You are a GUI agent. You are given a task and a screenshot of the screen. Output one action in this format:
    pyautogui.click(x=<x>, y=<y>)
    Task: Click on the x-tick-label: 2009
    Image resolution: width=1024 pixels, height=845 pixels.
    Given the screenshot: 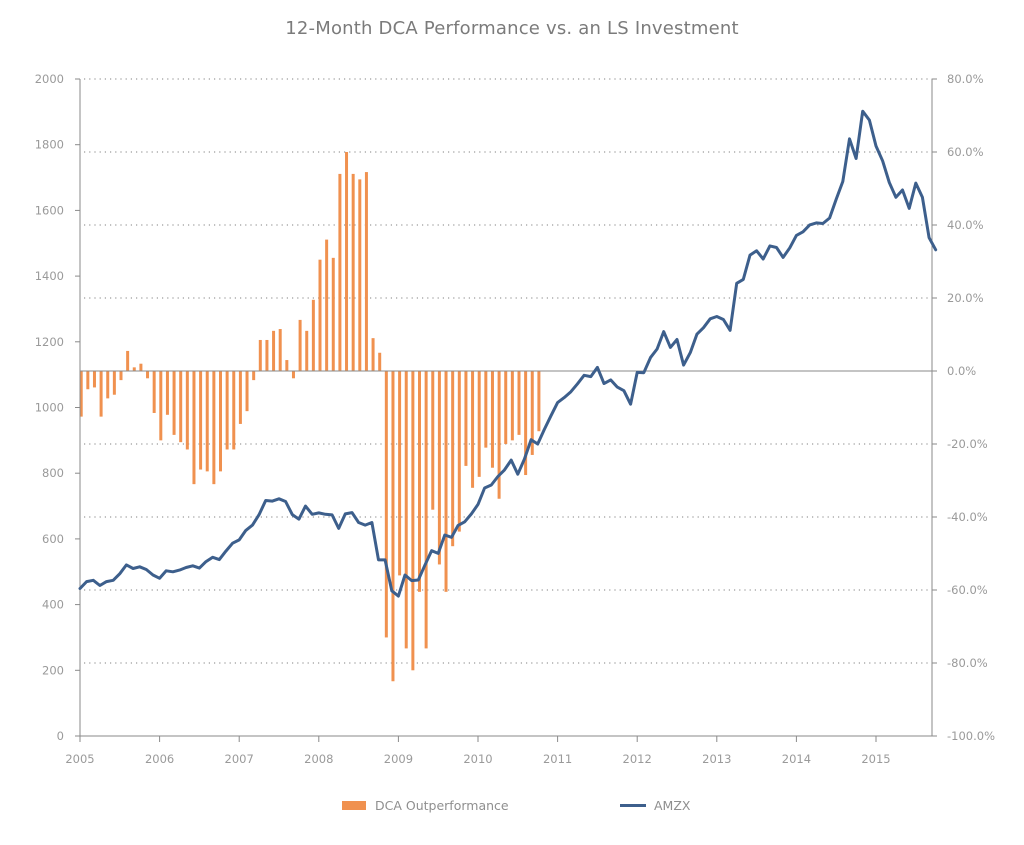 What is the action you would take?
    pyautogui.click(x=398, y=759)
    